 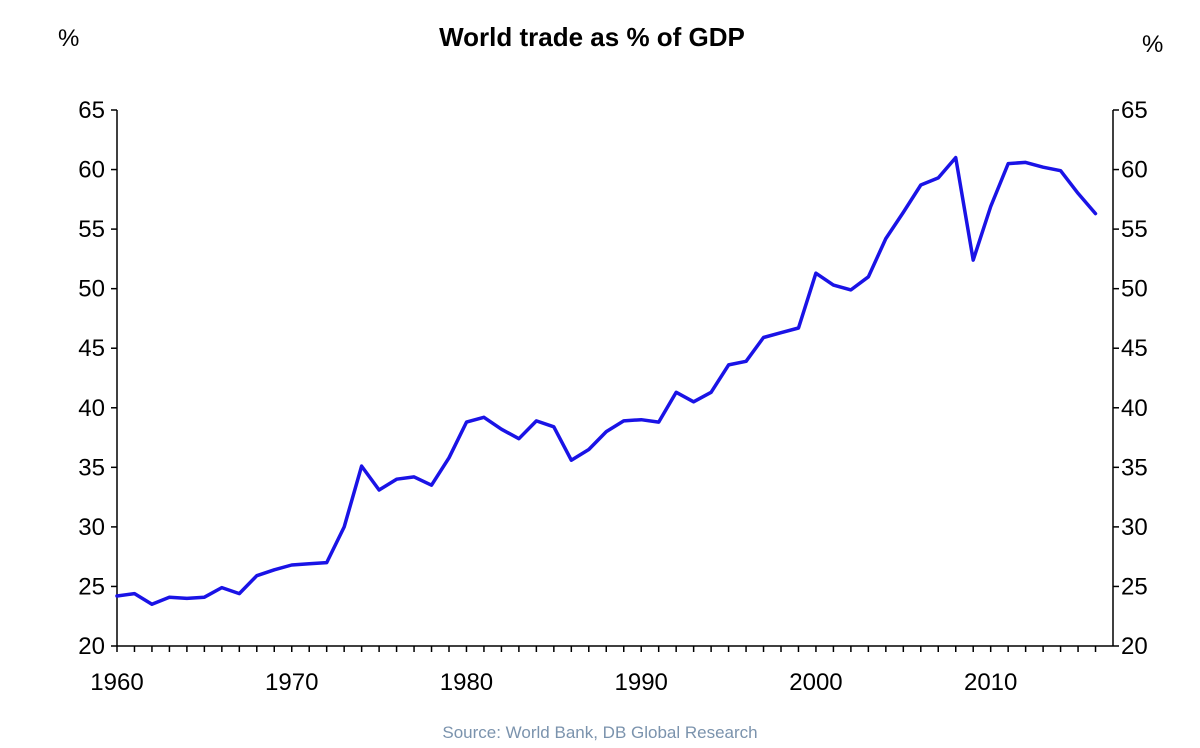 I want to click on left-y-tick-label-30: 30, so click(x=91, y=527).